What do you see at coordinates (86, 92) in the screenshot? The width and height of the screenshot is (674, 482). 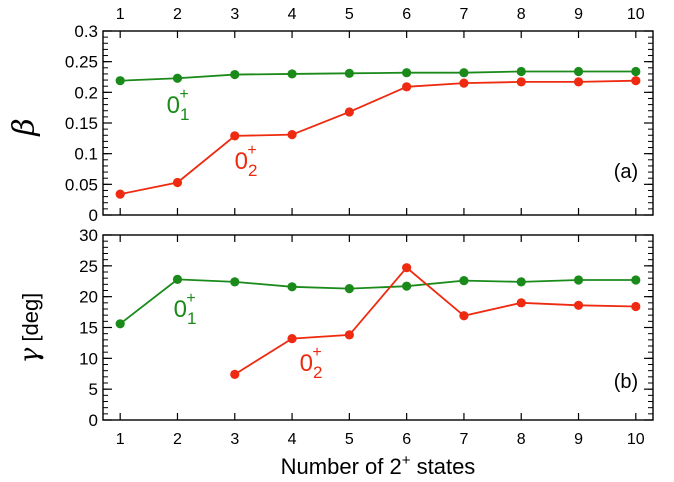 I see `y-tick-label: 0.2` at bounding box center [86, 92].